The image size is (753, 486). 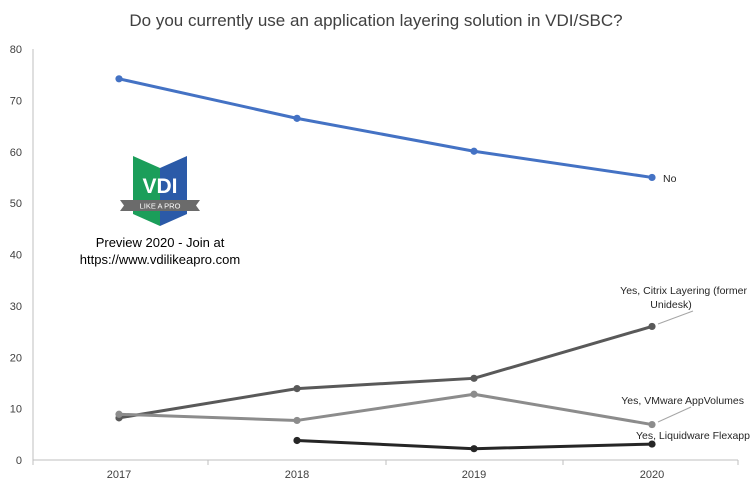 What do you see at coordinates (682, 401) in the screenshot?
I see `series-label-vmware: Yes, VMware AppVolumes` at bounding box center [682, 401].